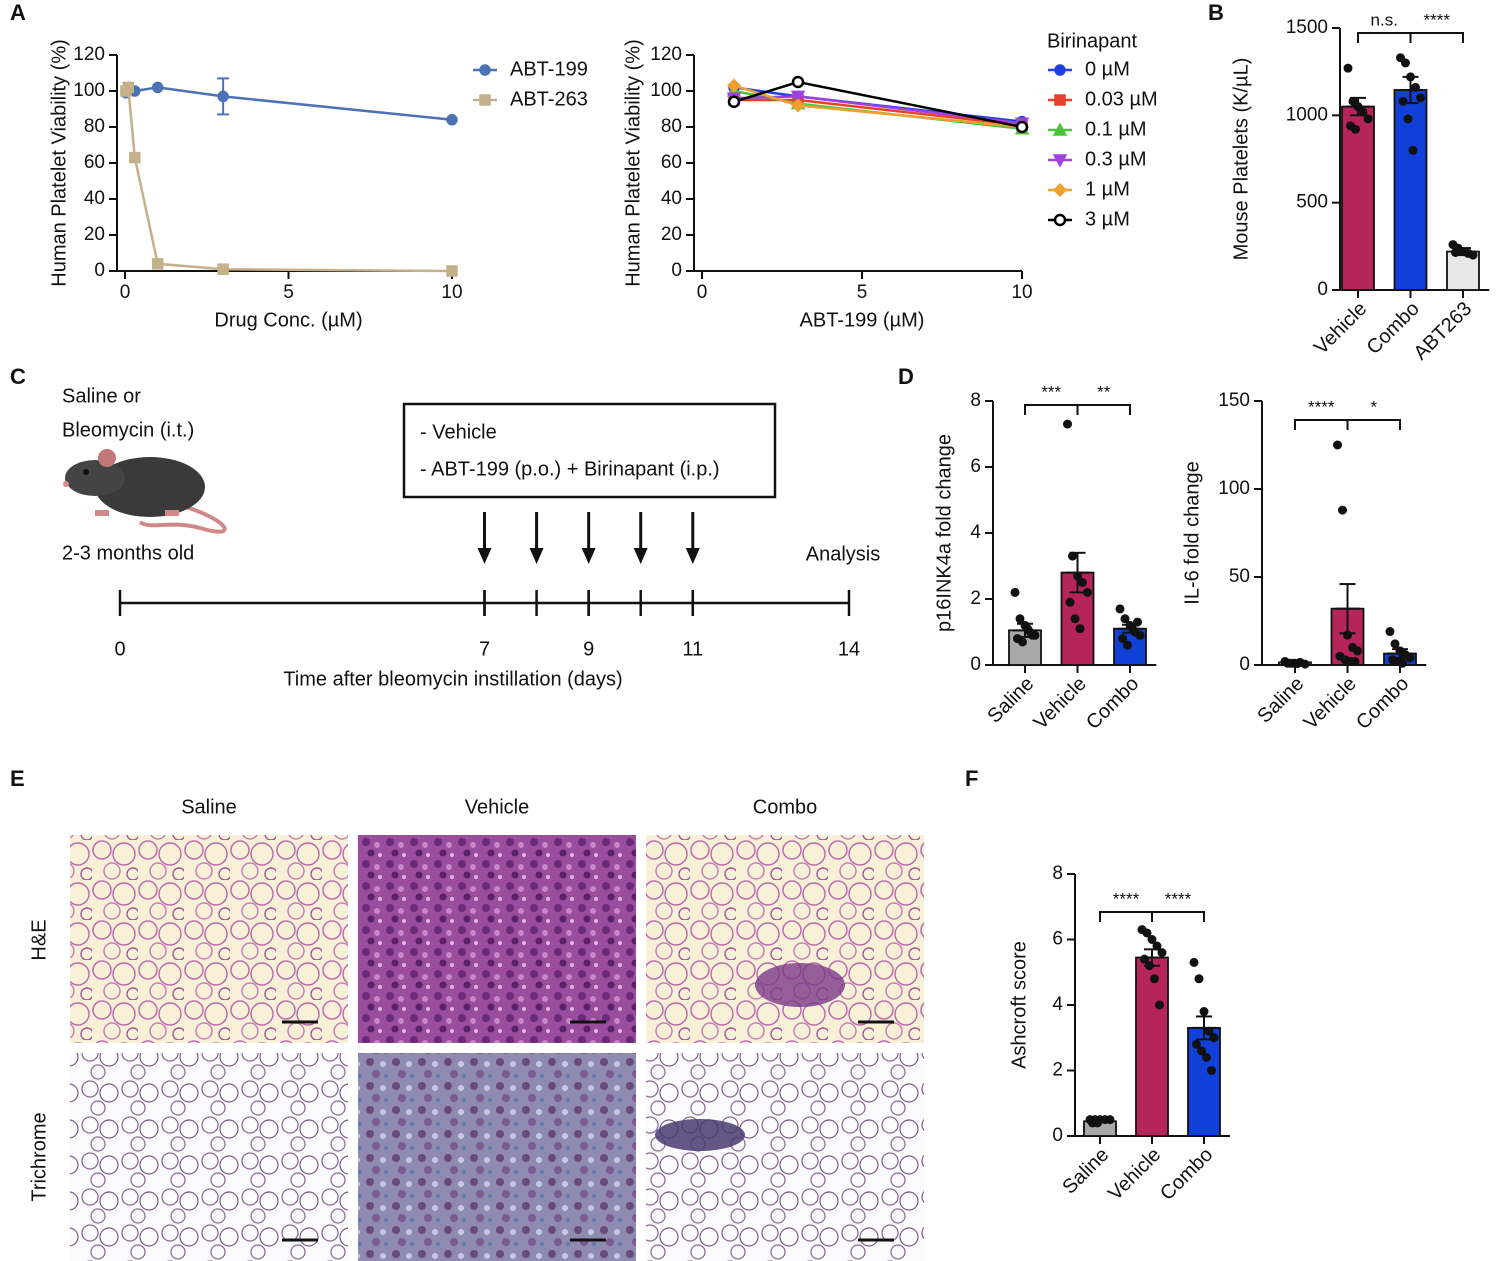 The width and height of the screenshot is (1500, 1261). What do you see at coordinates (145, 491) in the screenshot?
I see `mouse-icon` at bounding box center [145, 491].